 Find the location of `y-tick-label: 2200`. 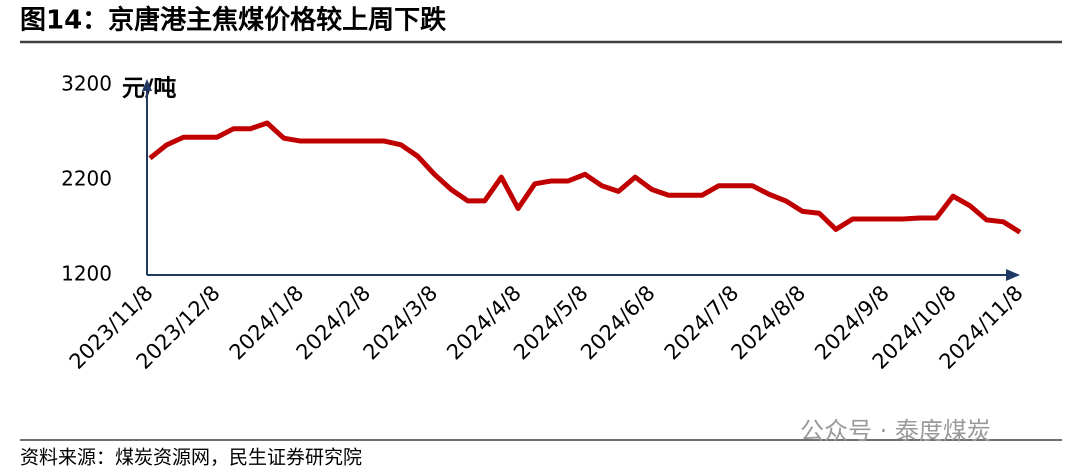

y-tick-label: 2200 is located at coordinates (86, 179).